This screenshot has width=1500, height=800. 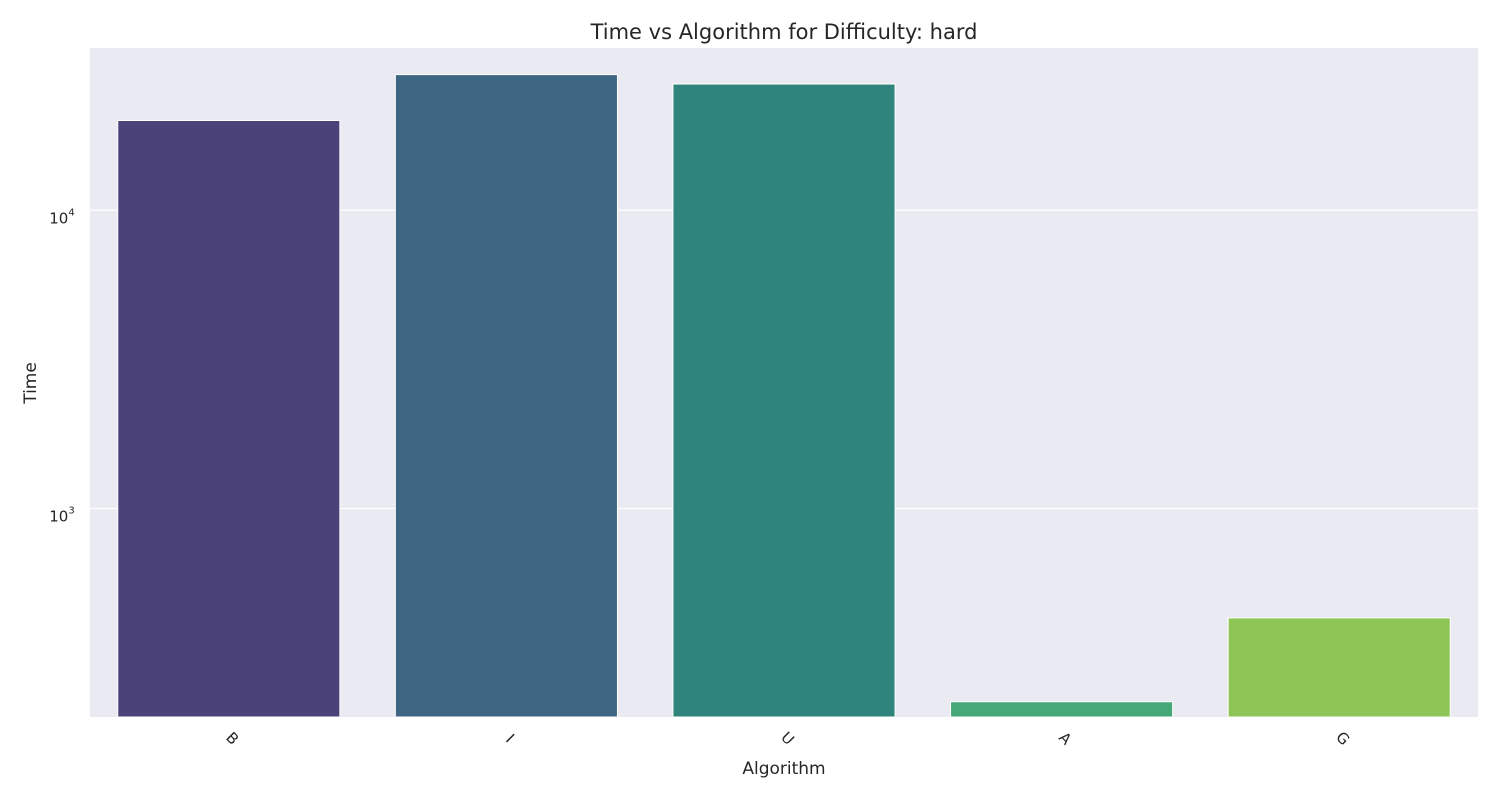 I want to click on bar-I, so click(x=506, y=396).